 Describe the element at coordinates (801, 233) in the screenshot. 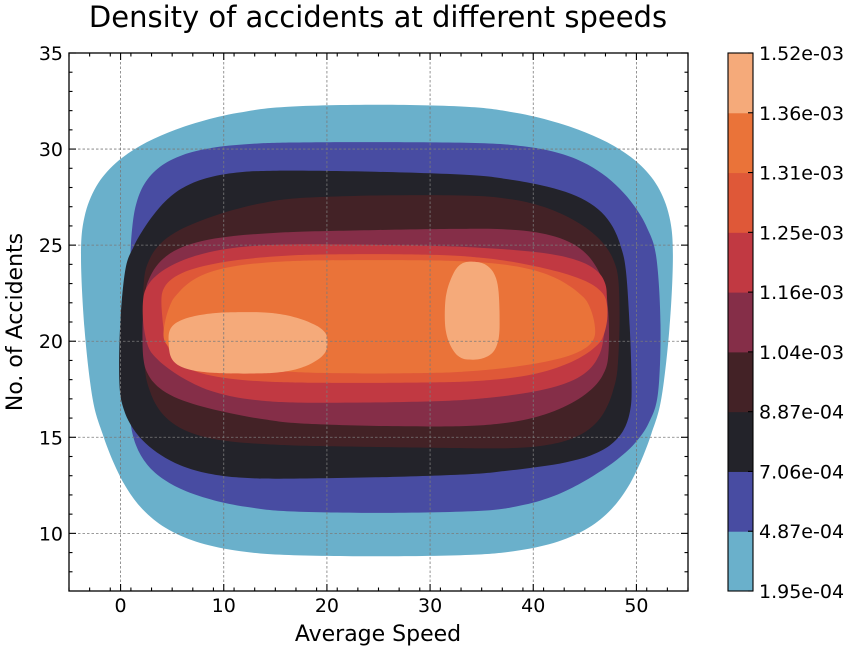

I see `colorbar-label: 1.25e-03` at that location.